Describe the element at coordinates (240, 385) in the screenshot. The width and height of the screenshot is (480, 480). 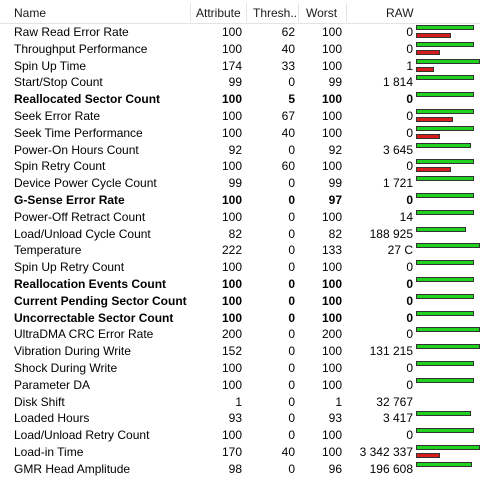
I see `table-row: Parameter DA 100 0 100 0` at that location.